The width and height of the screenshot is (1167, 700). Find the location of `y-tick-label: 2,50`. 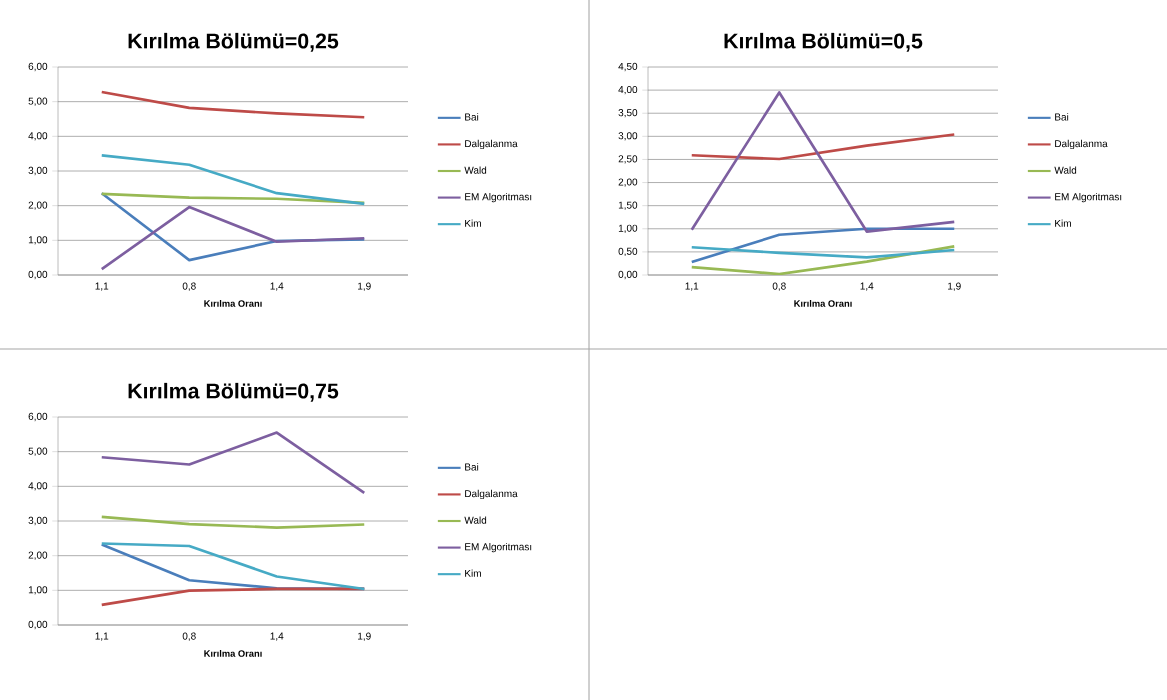

y-tick-label: 2,50 is located at coordinates (628, 159).